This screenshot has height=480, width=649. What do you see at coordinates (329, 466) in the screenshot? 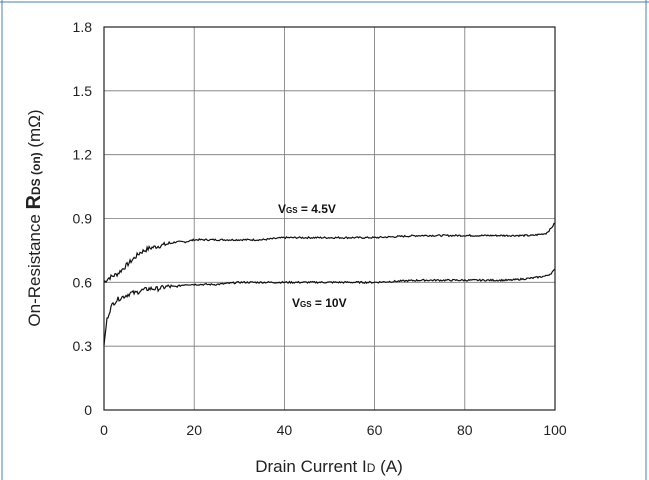
I see `x-axis-title: Drain Current ID (A)` at bounding box center [329, 466].